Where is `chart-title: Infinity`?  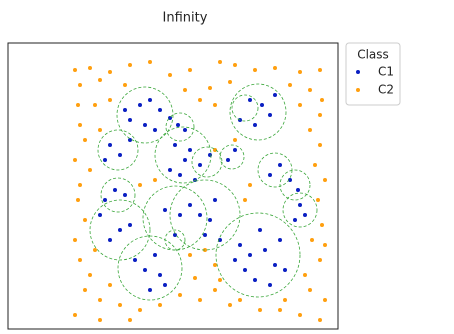
chart-title: Infinity is located at coordinates (185, 18).